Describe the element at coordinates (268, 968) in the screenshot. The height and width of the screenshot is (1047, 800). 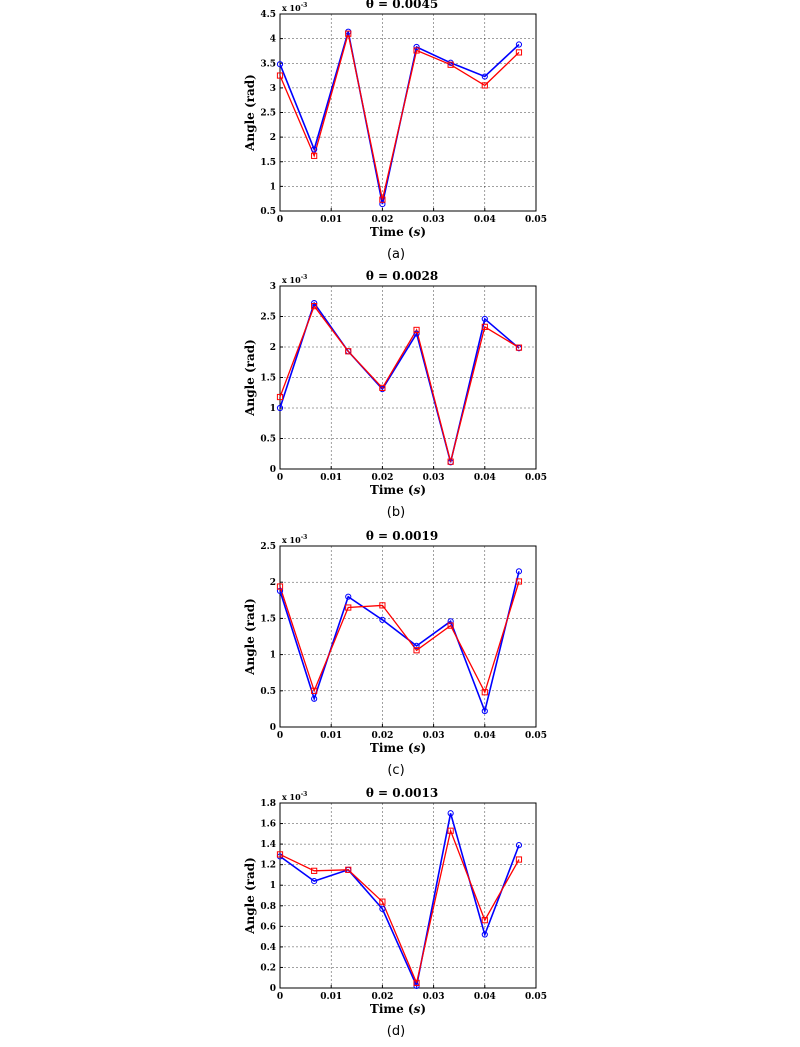
I see `y-tick-label: 0.2` at that location.